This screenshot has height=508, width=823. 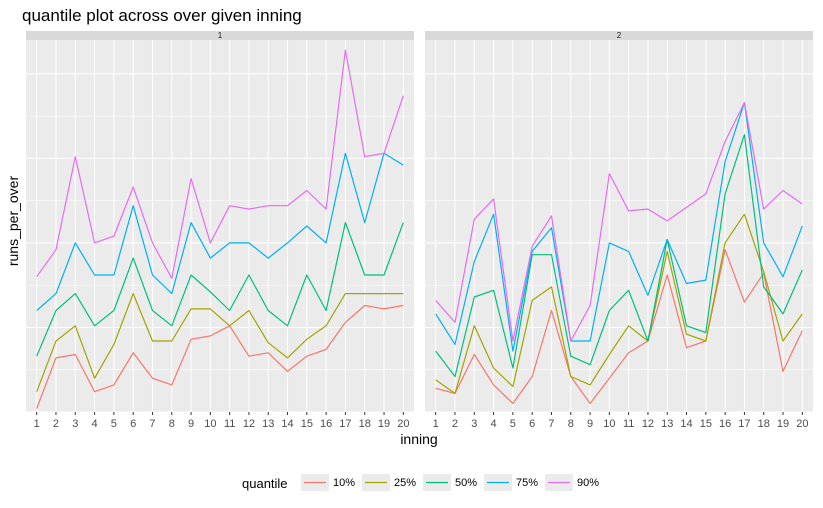 What do you see at coordinates (220, 289) in the screenshot?
I see `series-line-50pct` at bounding box center [220, 289].